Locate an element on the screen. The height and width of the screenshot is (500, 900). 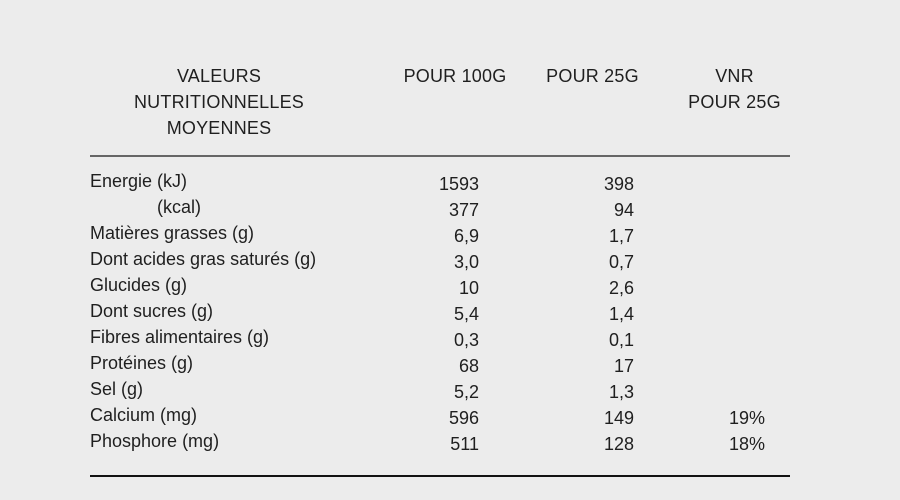
row-label-cell: Fibres alimentaires (g) is located at coordinates (240, 337).